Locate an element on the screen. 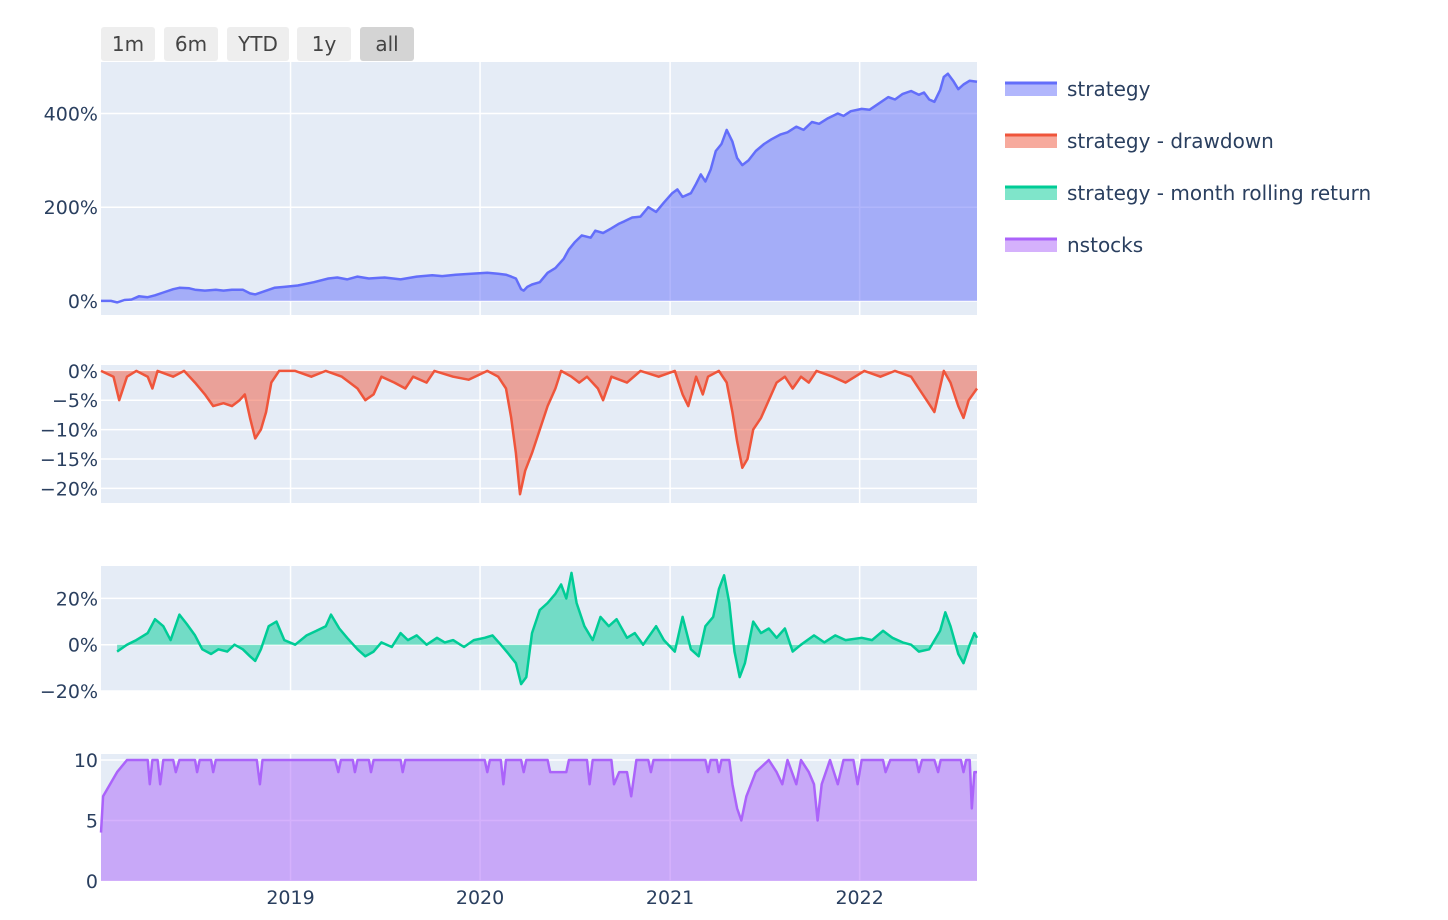 This screenshot has height=920, width=1448. y-tick-label: −15% is located at coordinates (69, 460).